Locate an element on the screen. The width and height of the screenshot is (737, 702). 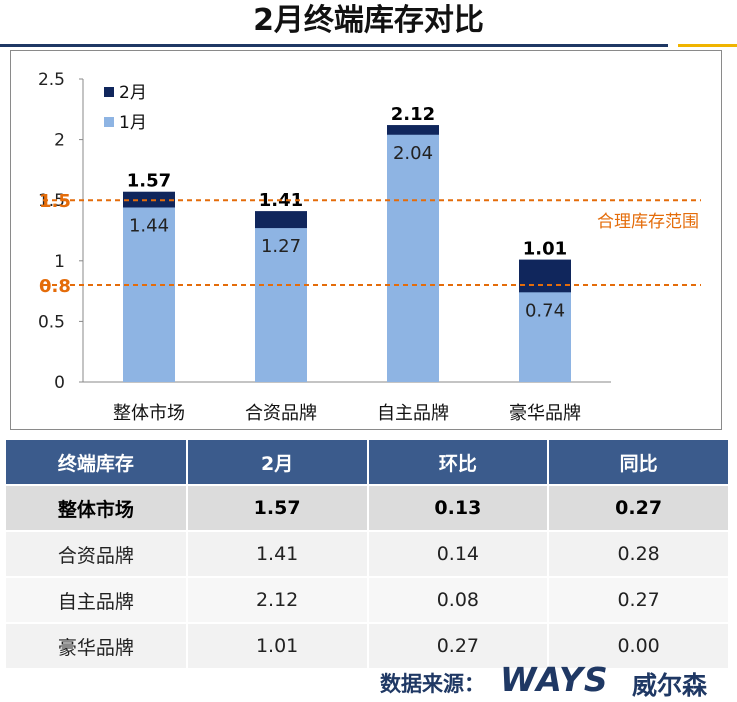
ways-logo-cn: 威尔森 is located at coordinates (670, 685).